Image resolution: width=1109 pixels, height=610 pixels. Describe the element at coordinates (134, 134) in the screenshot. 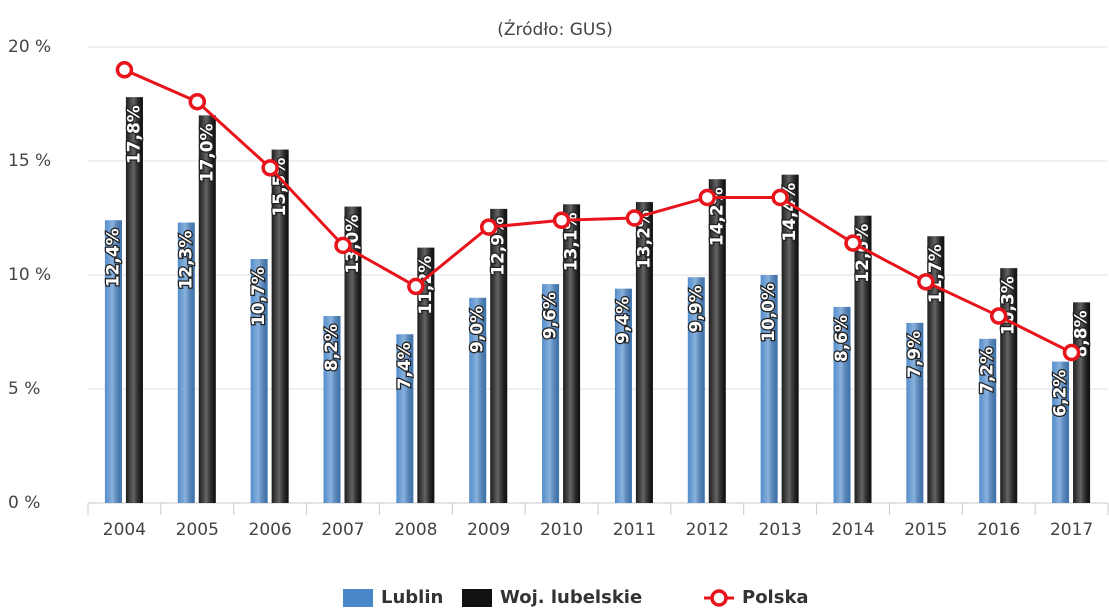

I see `value-label: 17,8%` at that location.